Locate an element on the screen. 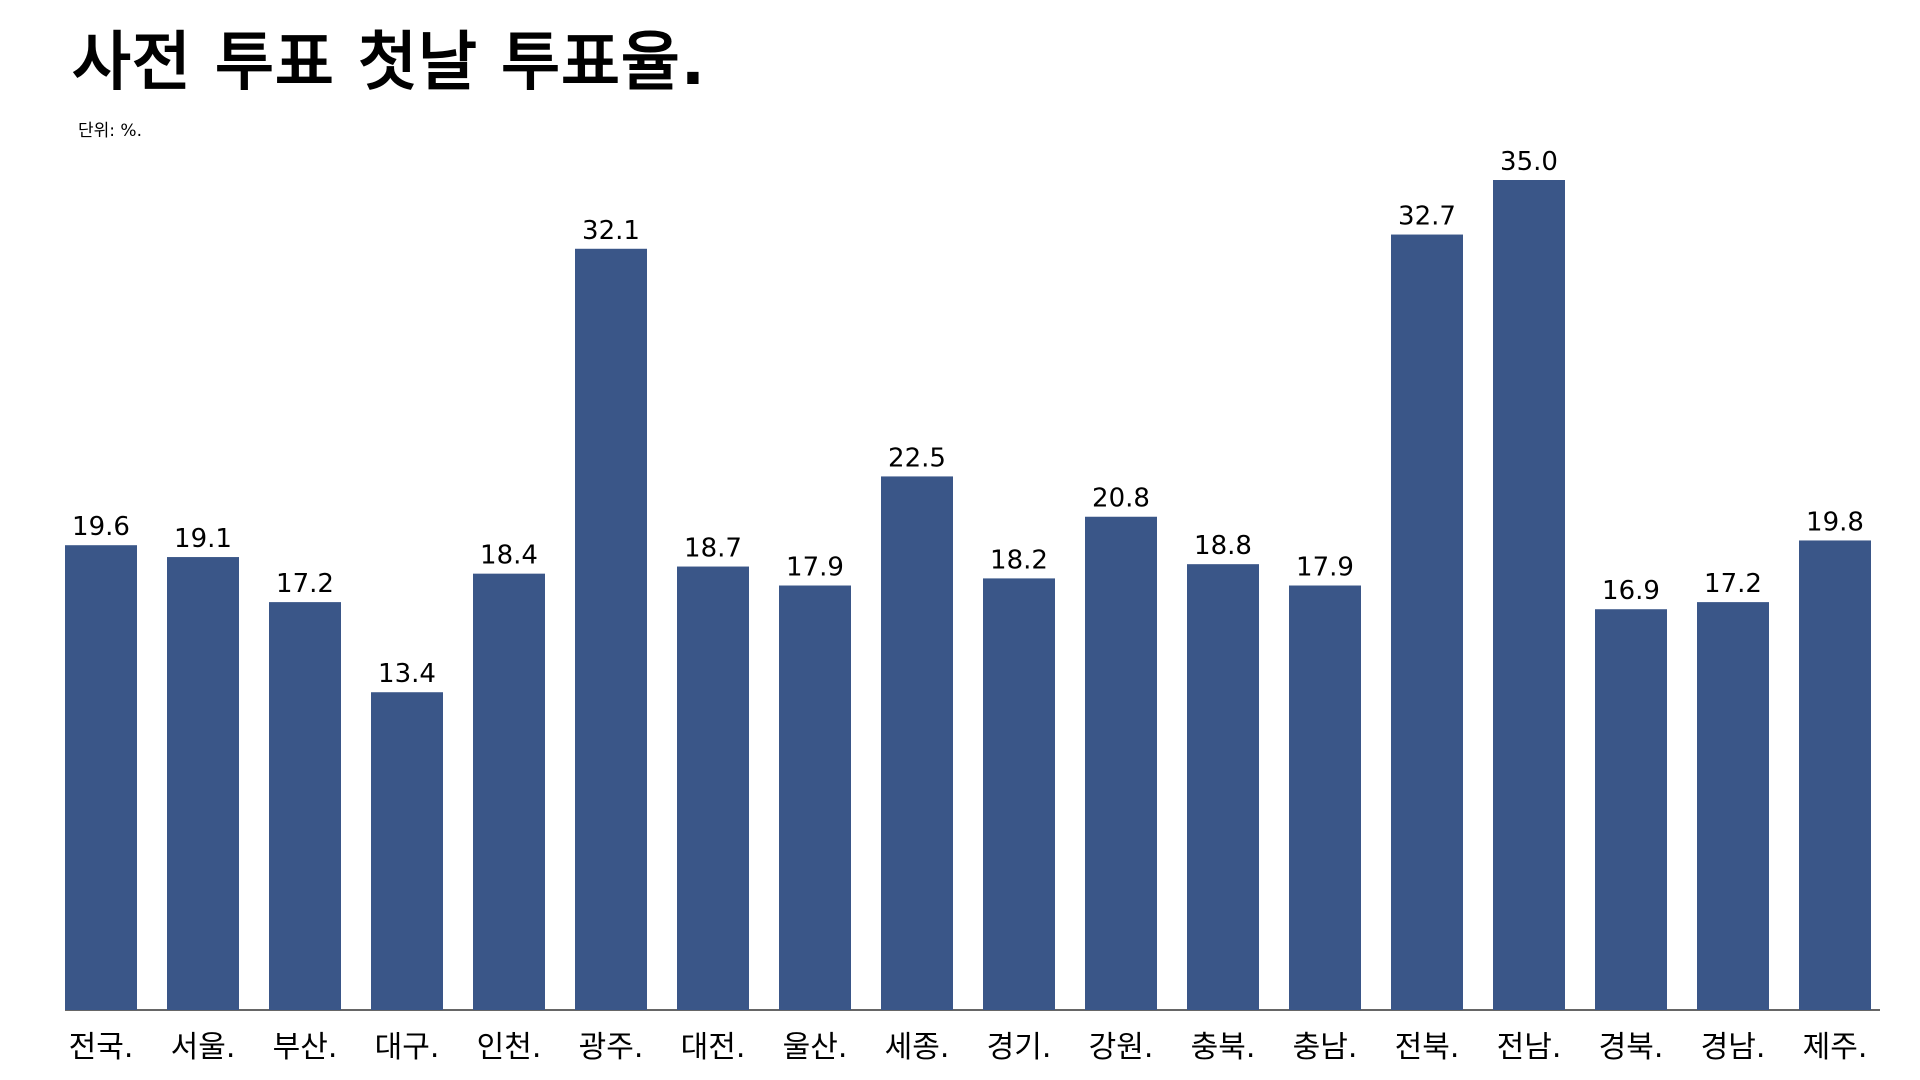  value-label-4: 18.4 is located at coordinates (509, 556).